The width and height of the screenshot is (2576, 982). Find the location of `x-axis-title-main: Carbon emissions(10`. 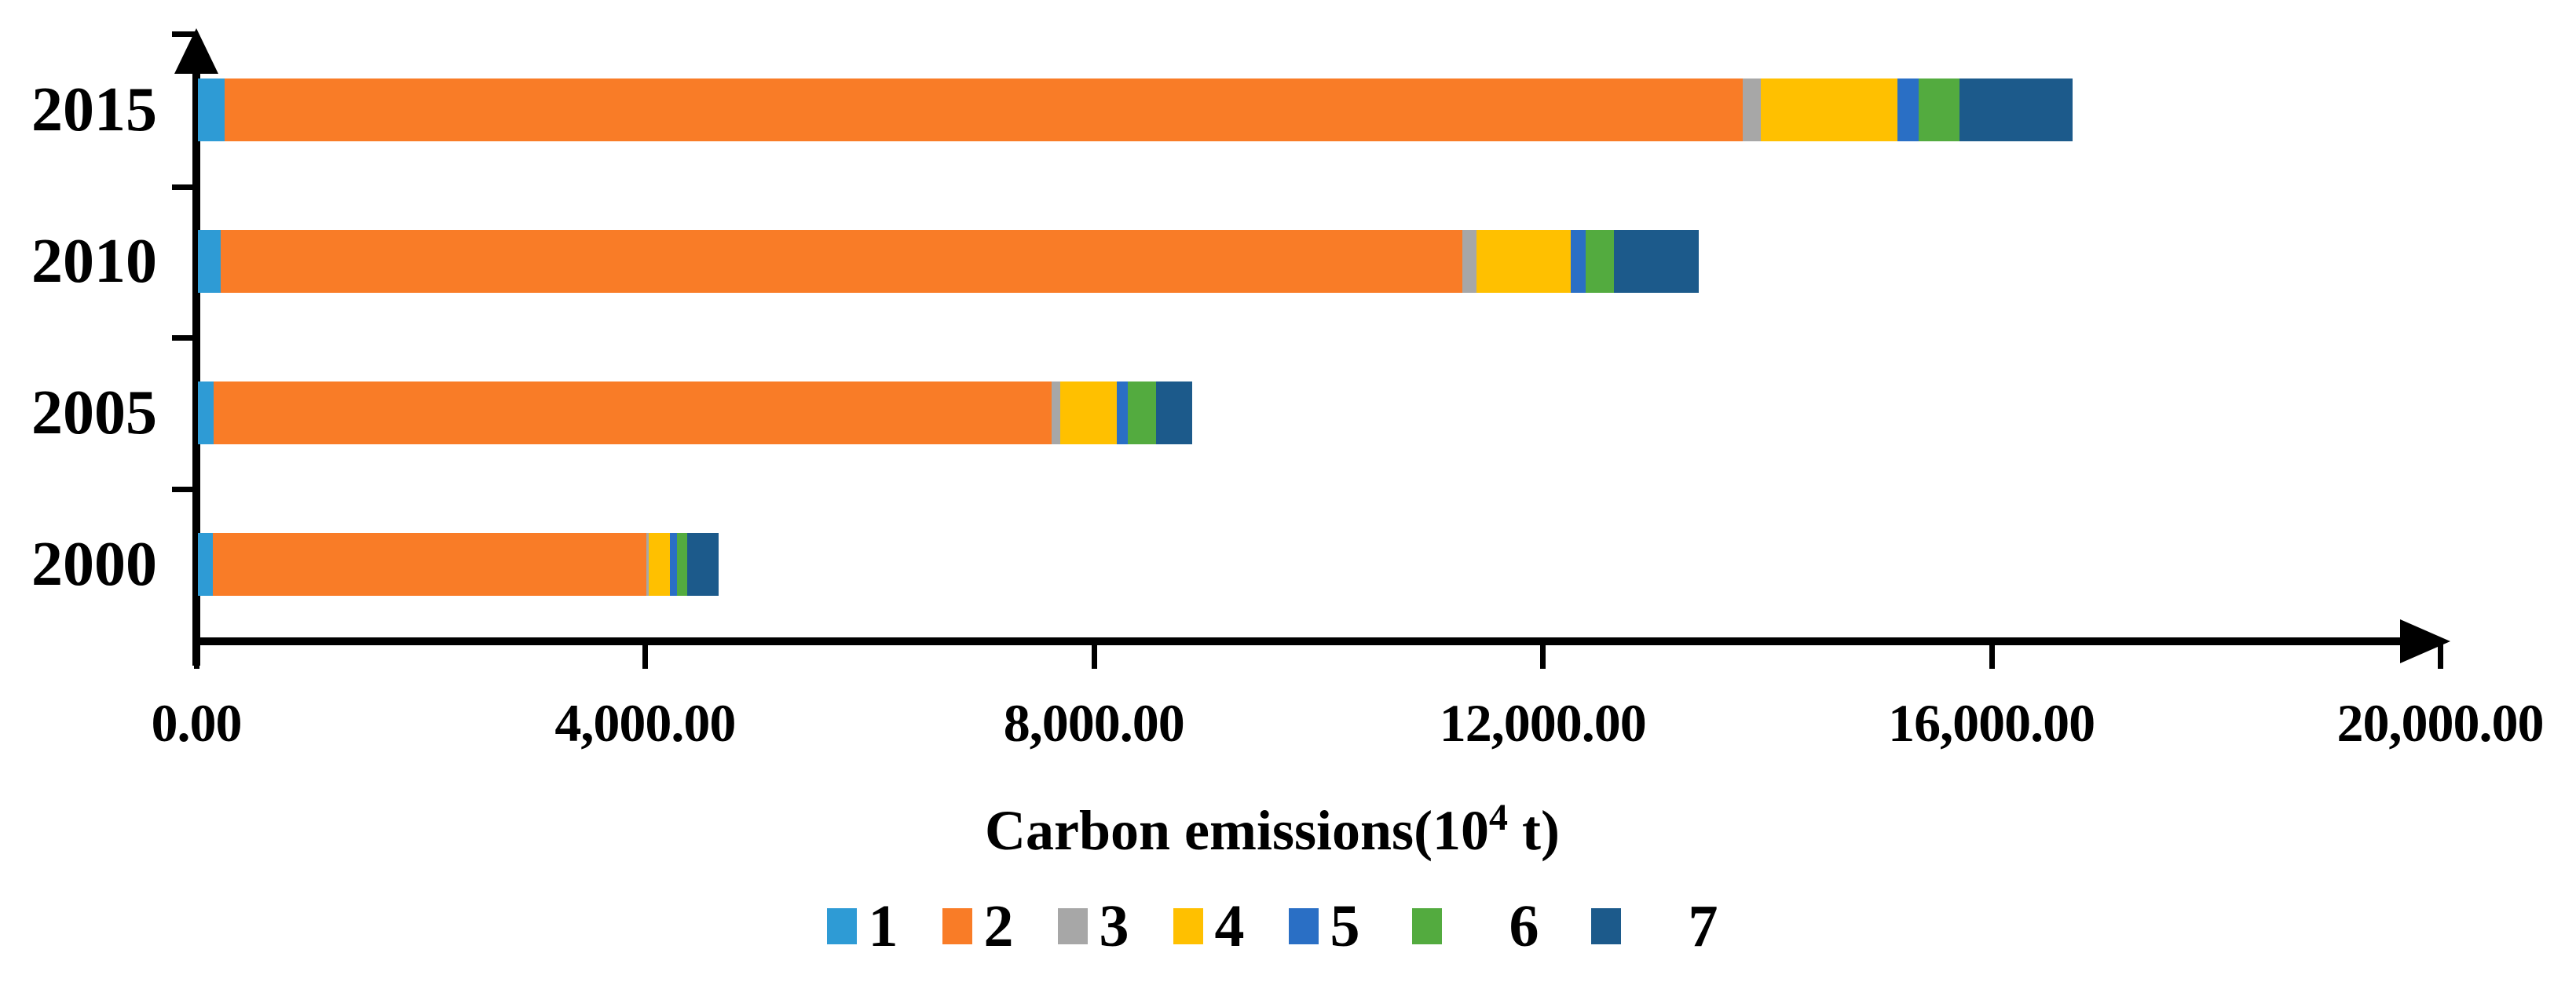

x-axis-title-main: Carbon emissions(10 is located at coordinates (1237, 830).